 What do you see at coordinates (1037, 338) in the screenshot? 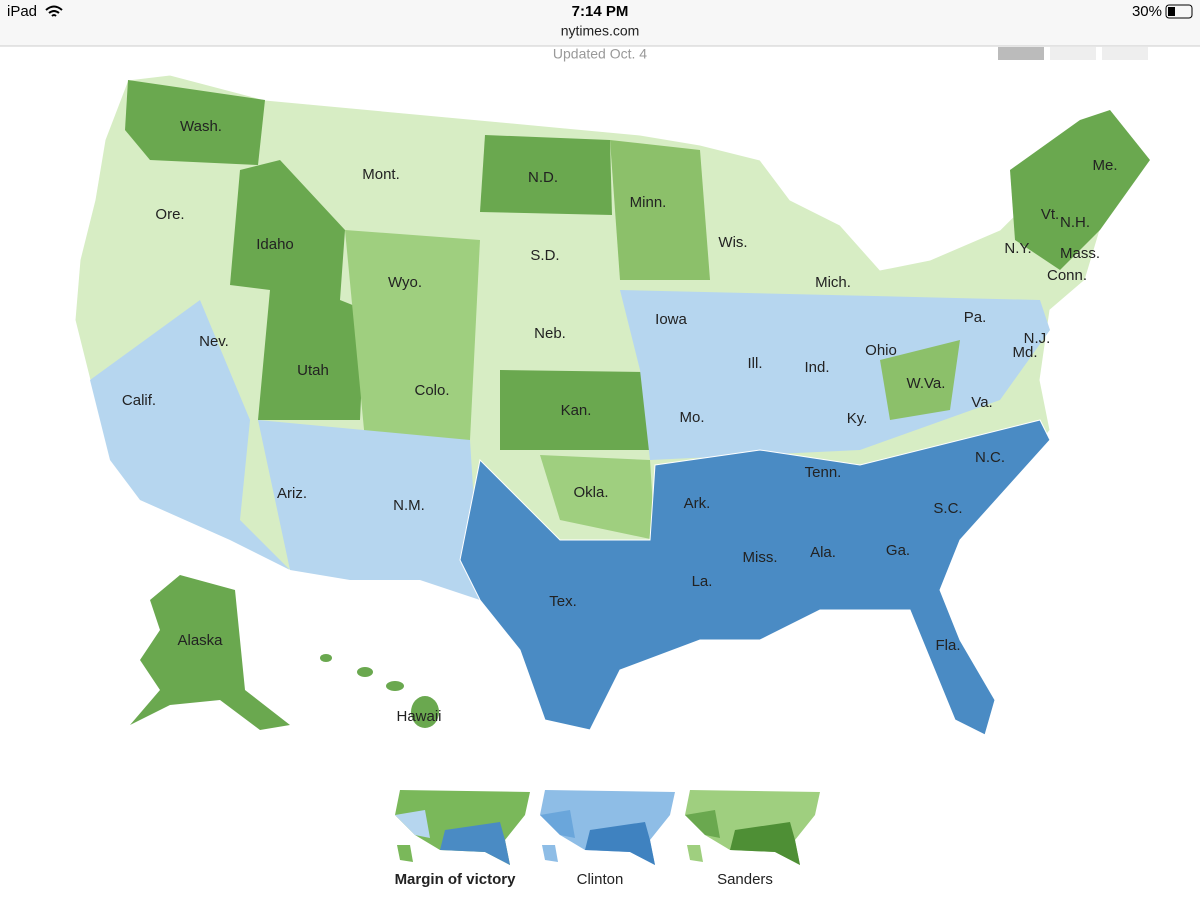
I see `state-label: N.J.` at bounding box center [1037, 338].